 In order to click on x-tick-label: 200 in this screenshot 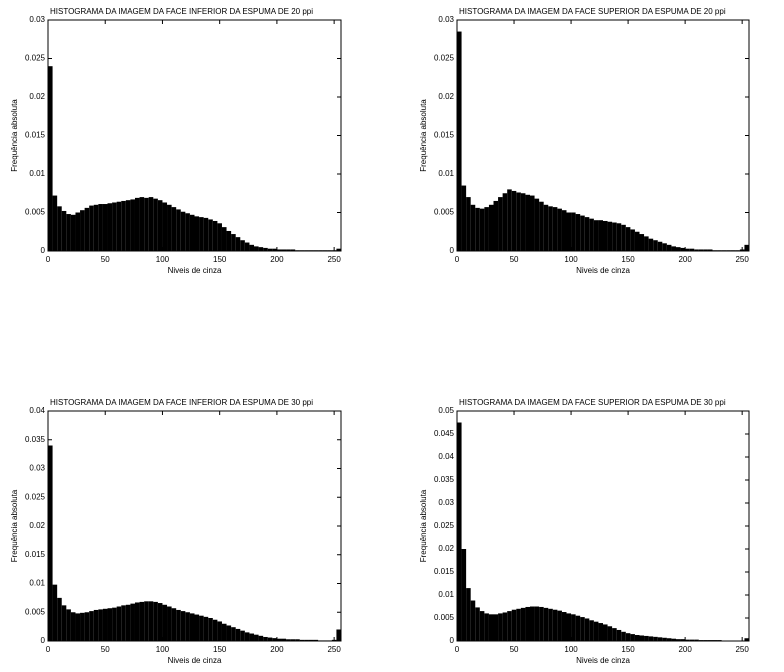, I will do `click(685, 649)`.